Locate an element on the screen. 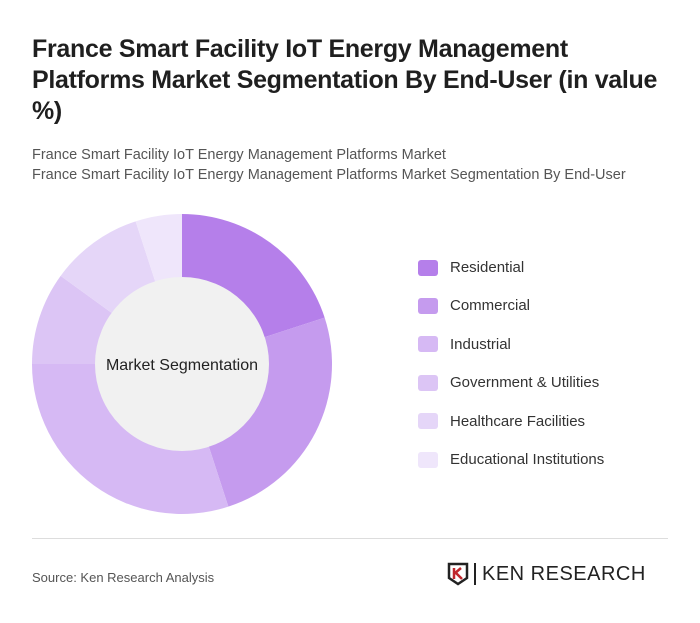 Image resolution: width=700 pixels, height=623 pixels. ken-research-logo: KEN RESEARCH is located at coordinates (546, 574).